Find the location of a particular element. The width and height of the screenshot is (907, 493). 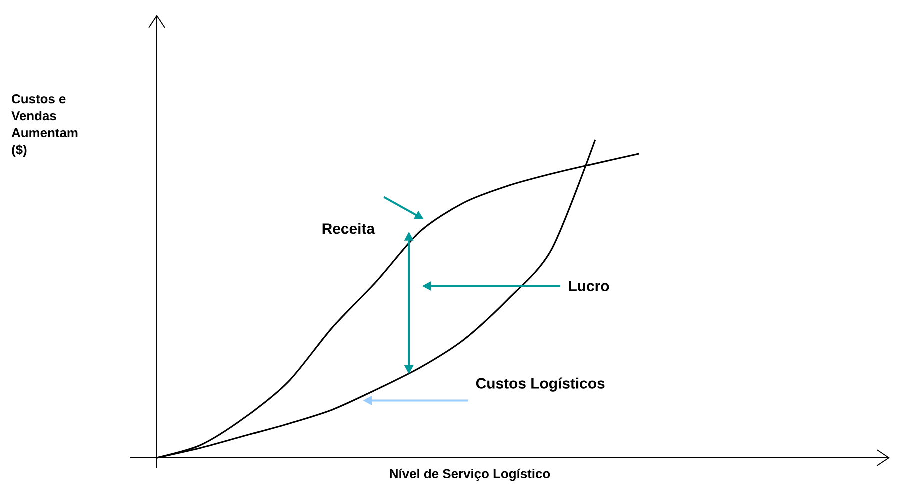

text: Receita is located at coordinates (349, 228).